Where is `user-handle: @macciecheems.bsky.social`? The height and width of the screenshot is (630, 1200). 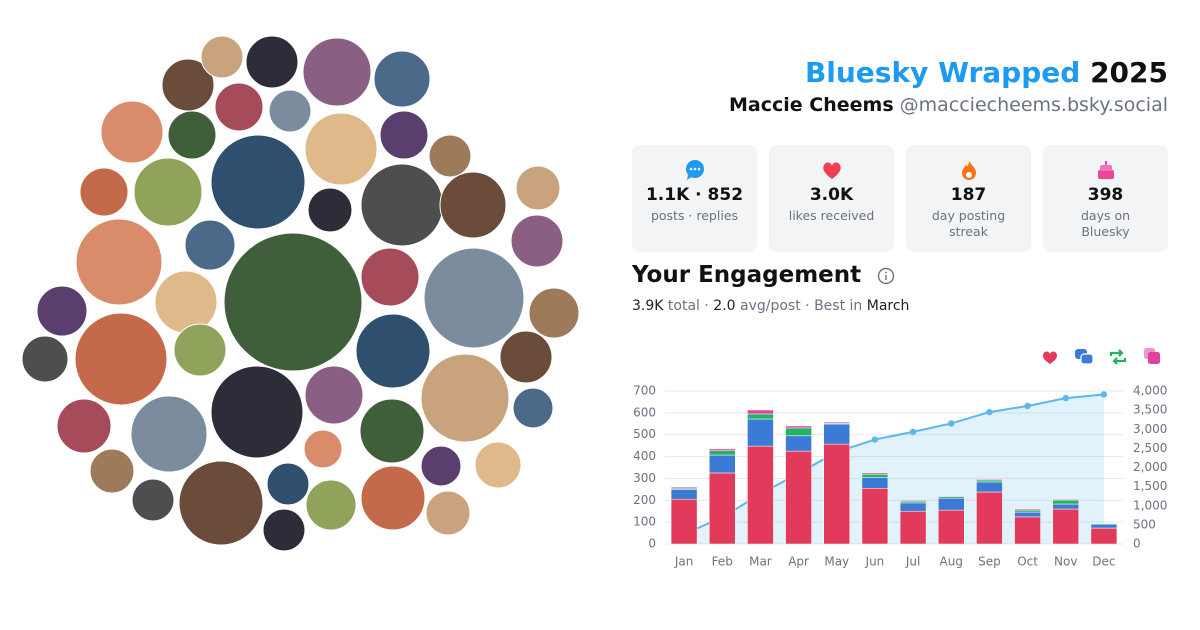 user-handle: @macciecheems.bsky.social is located at coordinates (1033, 105).